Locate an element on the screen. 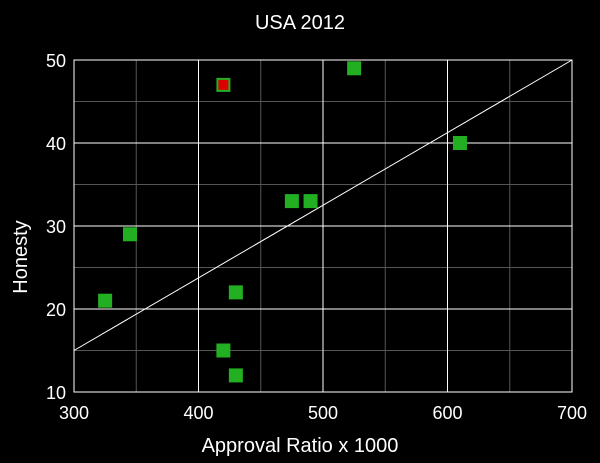 This screenshot has height=463, width=600. highlighted-data-point is located at coordinates (223, 84).